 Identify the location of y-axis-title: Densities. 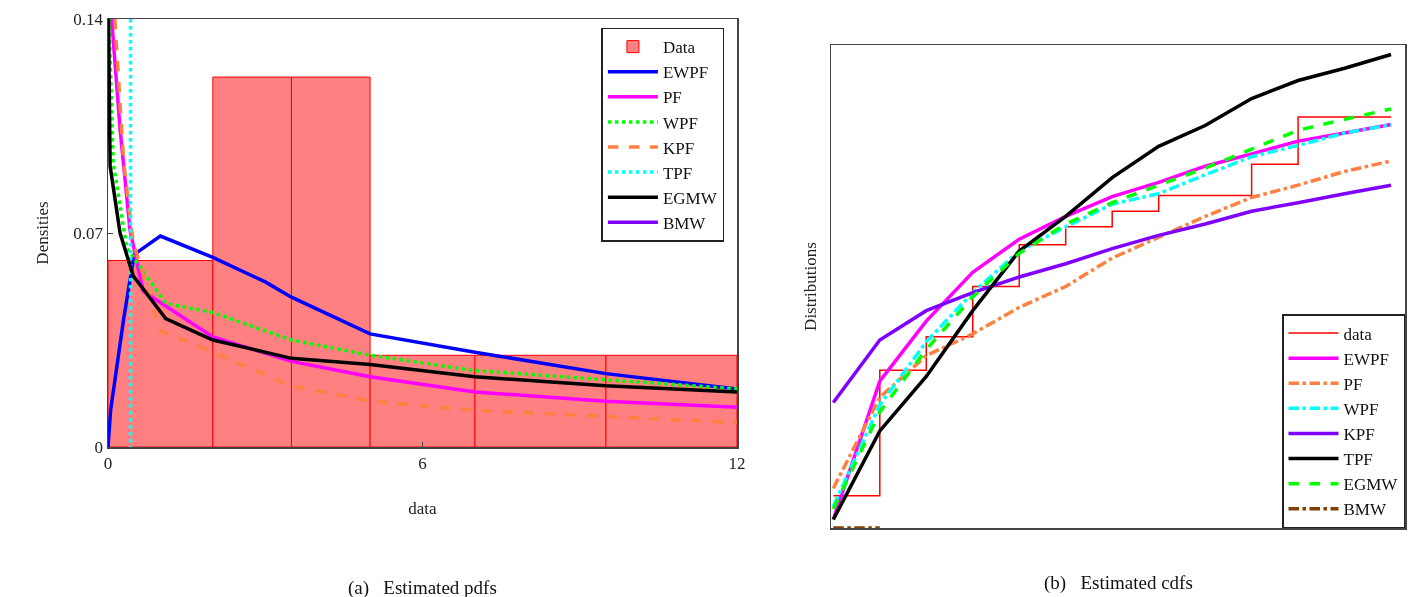
(43, 233).